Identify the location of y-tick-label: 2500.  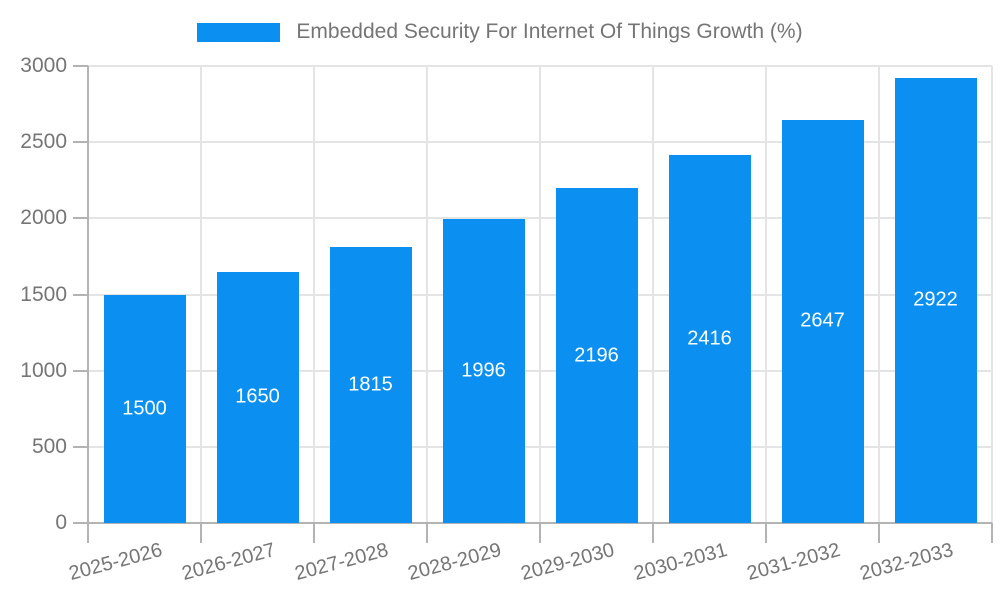
(43, 142).